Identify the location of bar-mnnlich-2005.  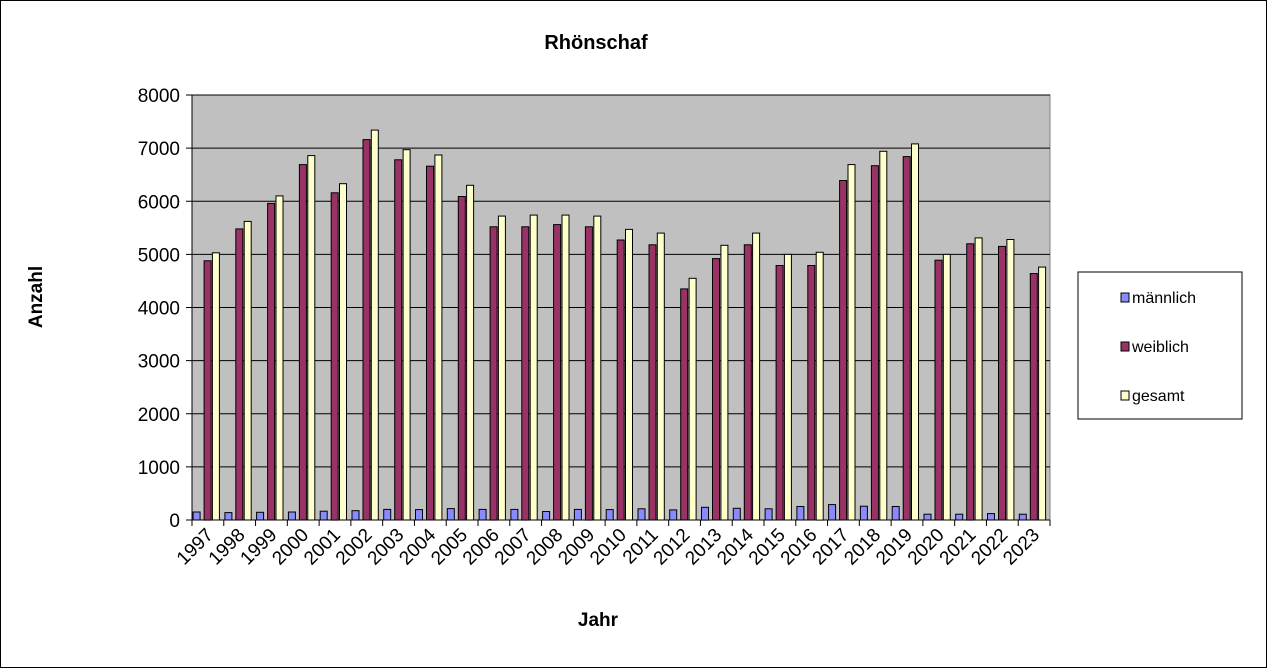
(450, 514).